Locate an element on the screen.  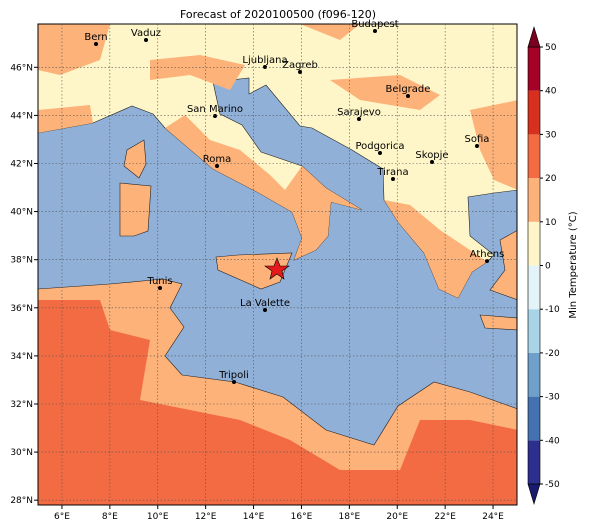
city-label: Ljubljana is located at coordinates (264, 60).